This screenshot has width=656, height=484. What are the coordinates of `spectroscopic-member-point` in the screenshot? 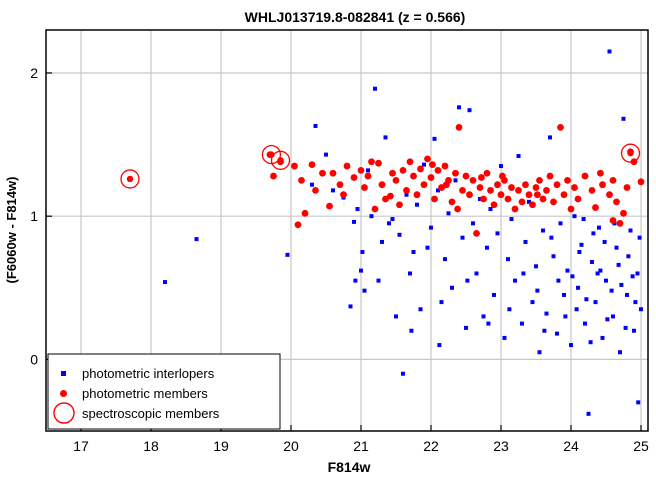 It's located at (630, 153).